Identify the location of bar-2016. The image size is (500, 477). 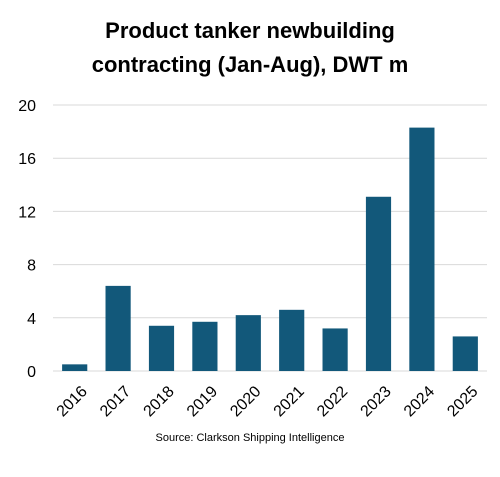
(75, 367).